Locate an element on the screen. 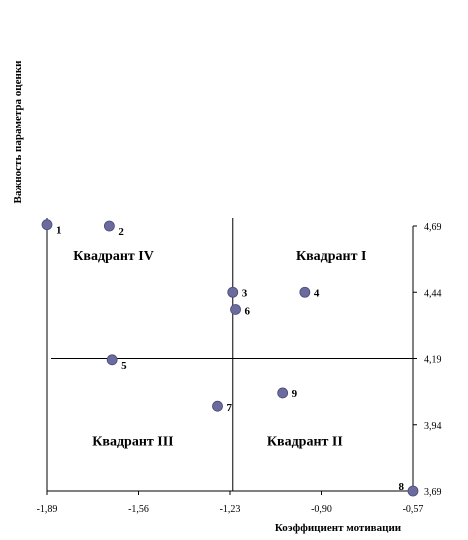 The width and height of the screenshot is (468, 540). point-label: 1 is located at coordinates (59, 231).